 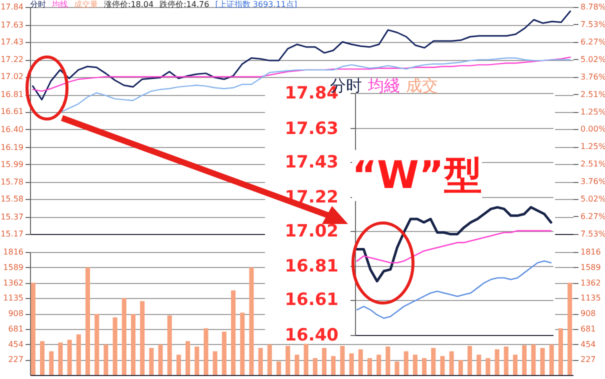 I want to click on y-tick-label: 15.17, so click(x=12, y=234).